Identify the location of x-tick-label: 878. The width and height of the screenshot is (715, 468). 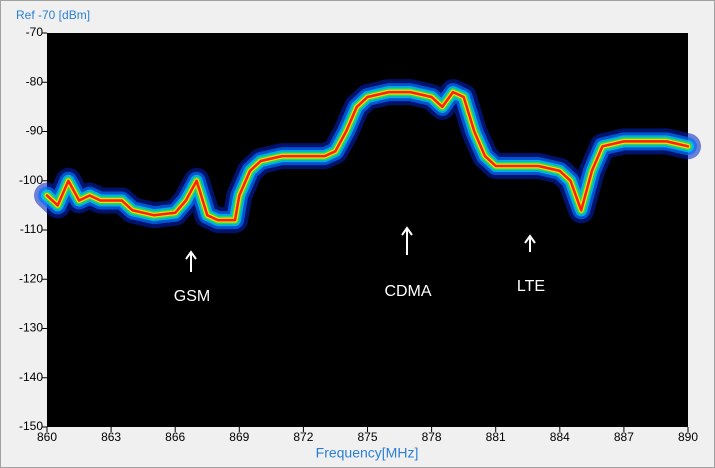
(432, 437).